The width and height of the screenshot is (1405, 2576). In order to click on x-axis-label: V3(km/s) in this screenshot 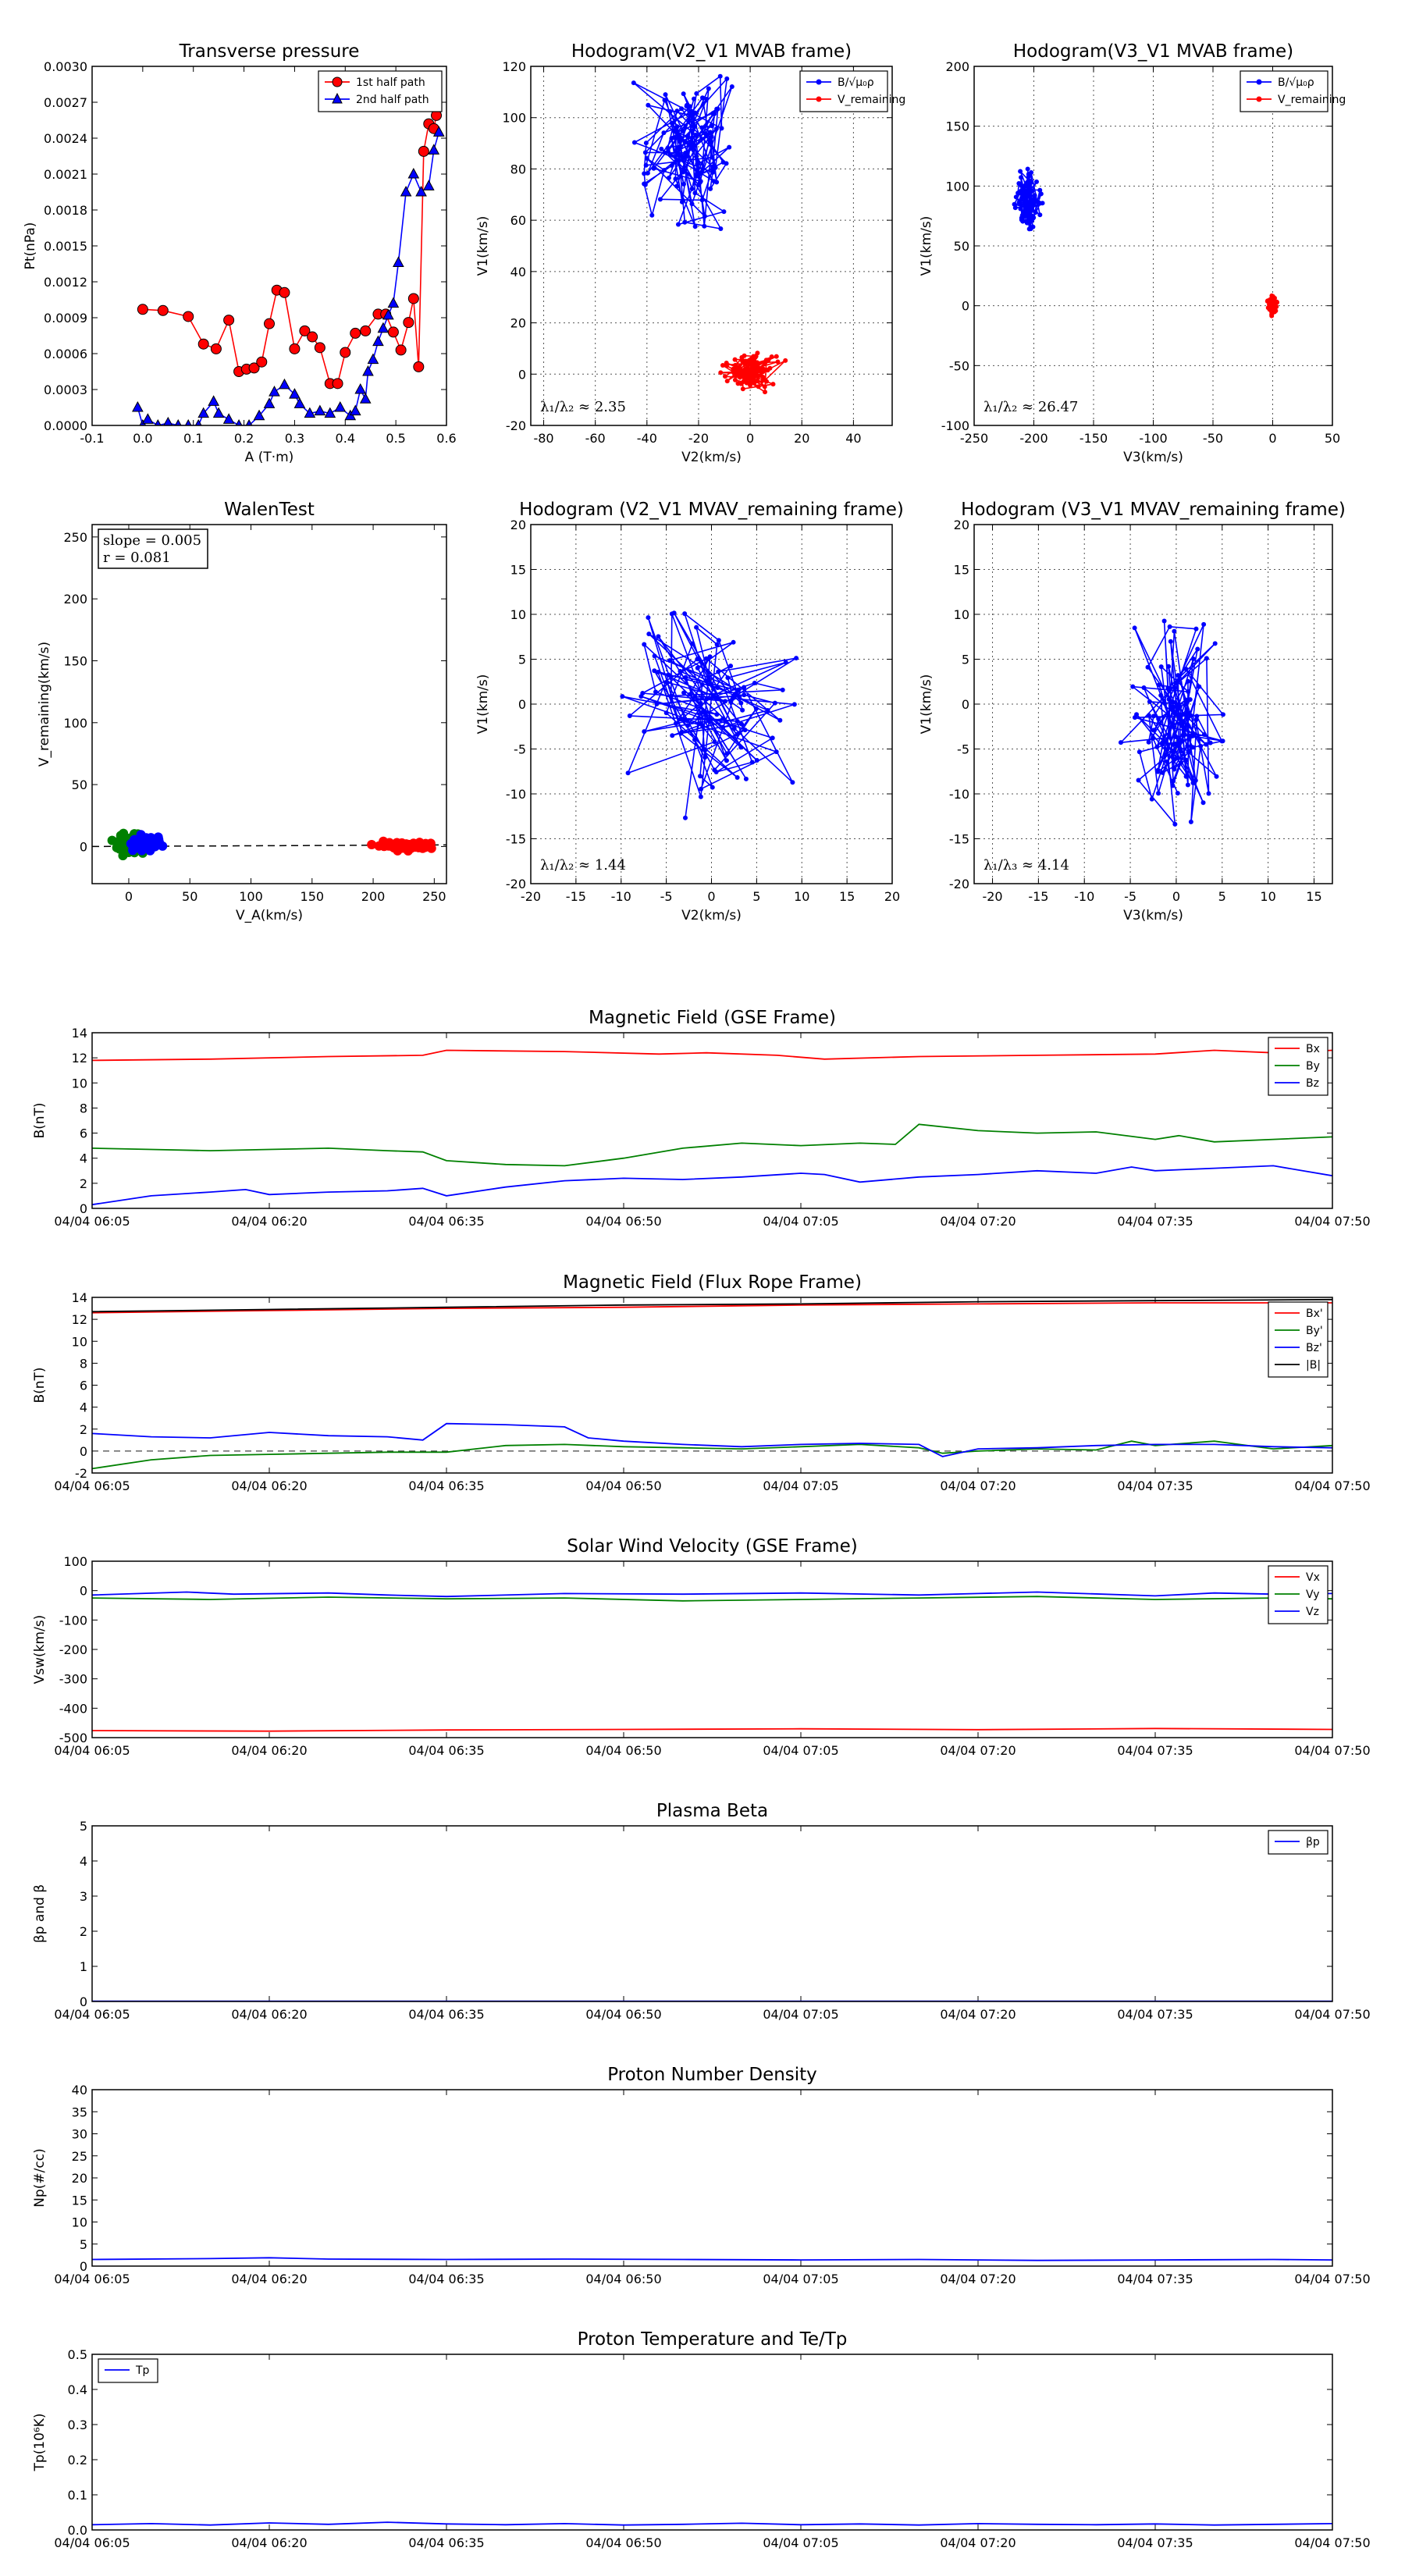, I will do `click(1153, 457)`.